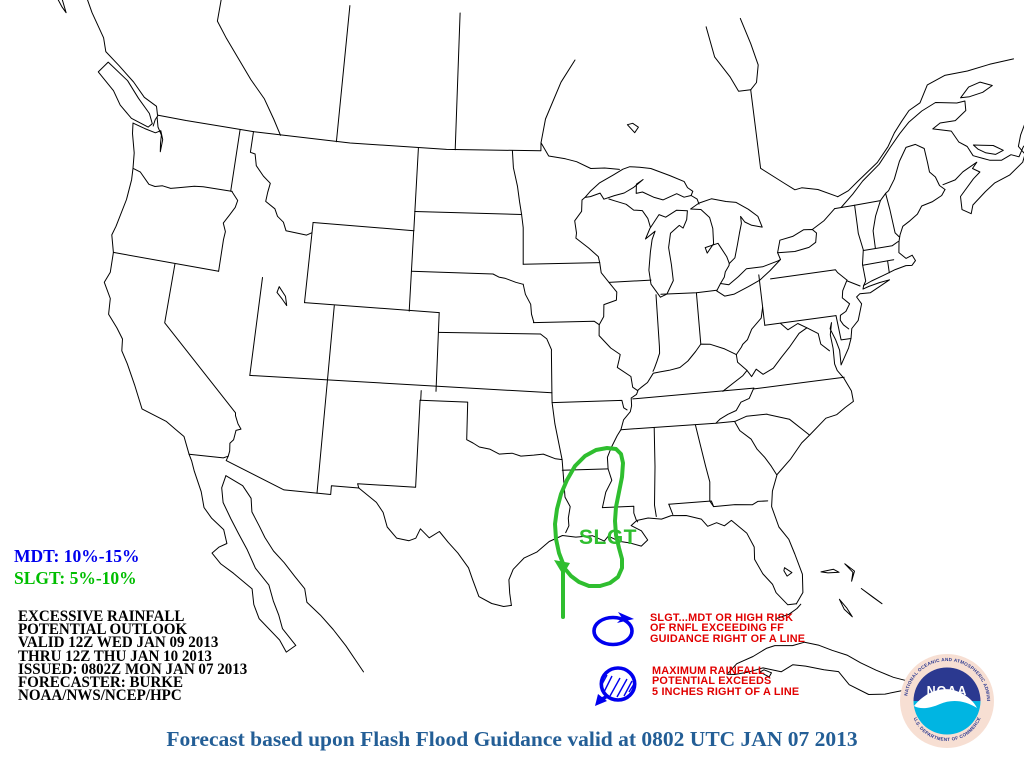  What do you see at coordinates (75, 578) in the screenshot?
I see `legend-slgt: SLGT: 5%-10%` at bounding box center [75, 578].